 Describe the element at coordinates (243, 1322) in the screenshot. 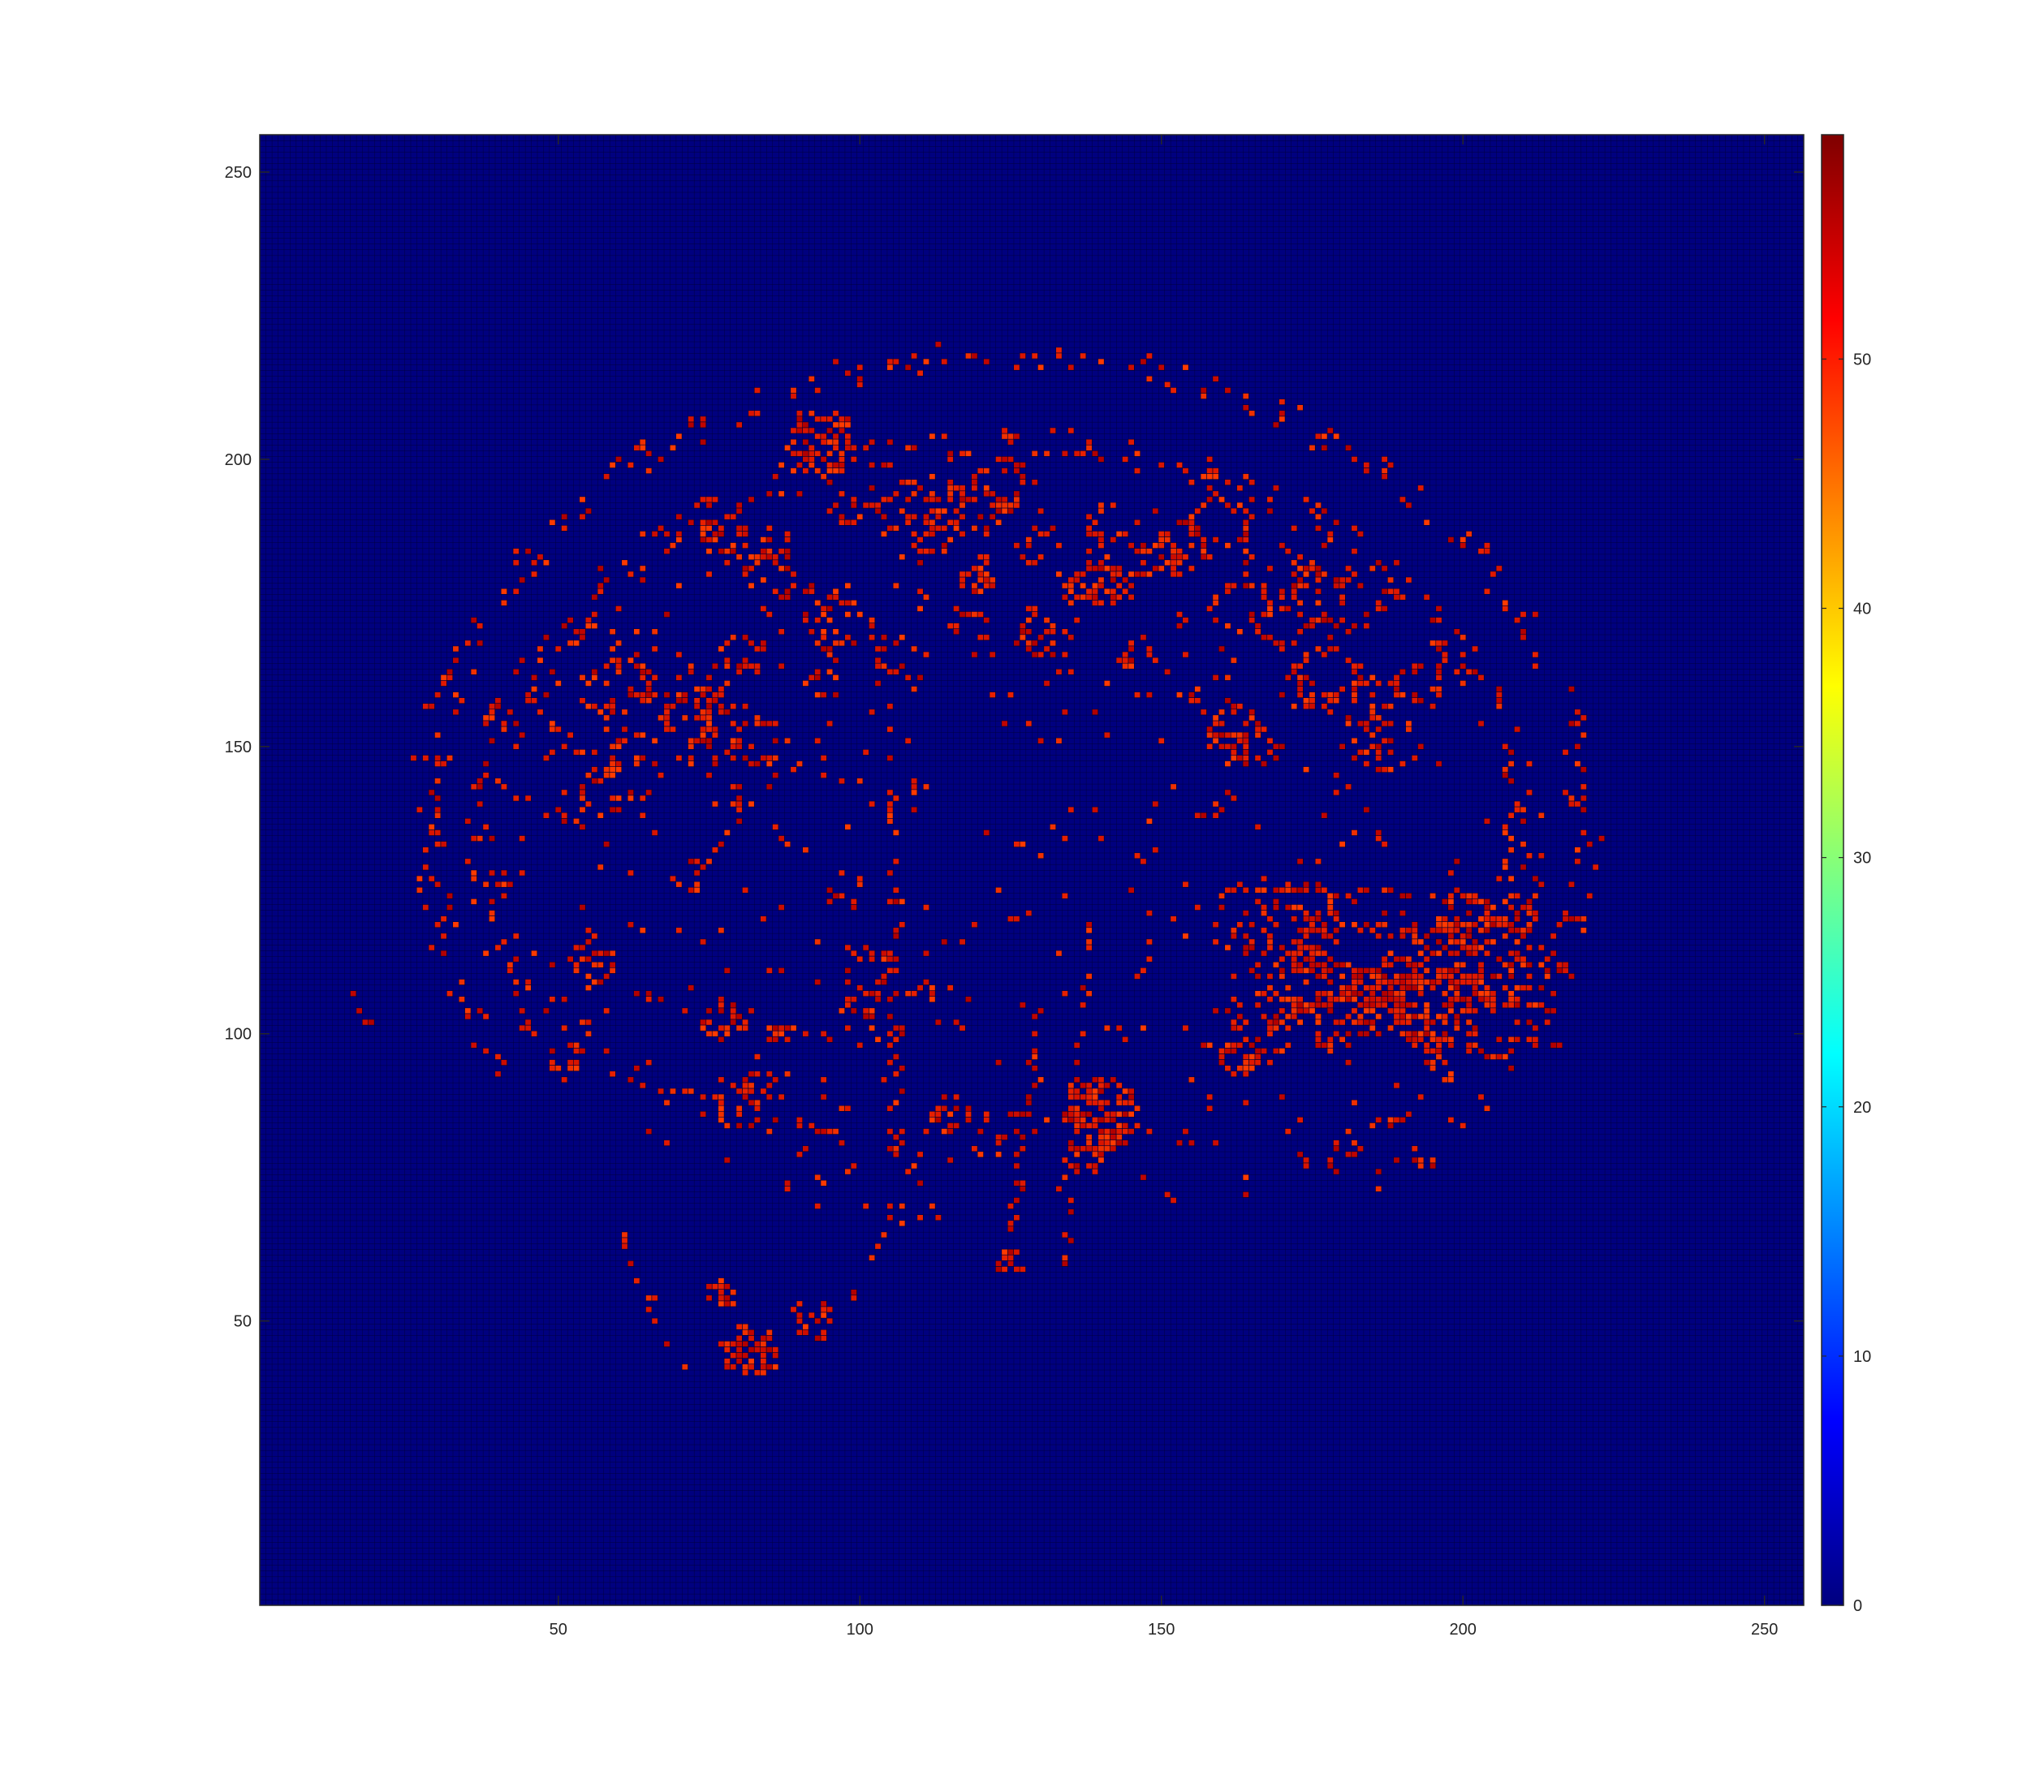

I see `y-tick-label: 50` at that location.